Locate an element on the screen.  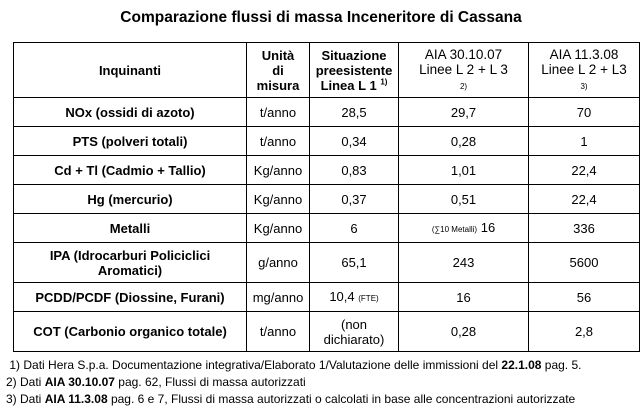
table-row: Hg (mercurio) Kg/anno 0,37 0,51 22,4 is located at coordinates (326, 199).